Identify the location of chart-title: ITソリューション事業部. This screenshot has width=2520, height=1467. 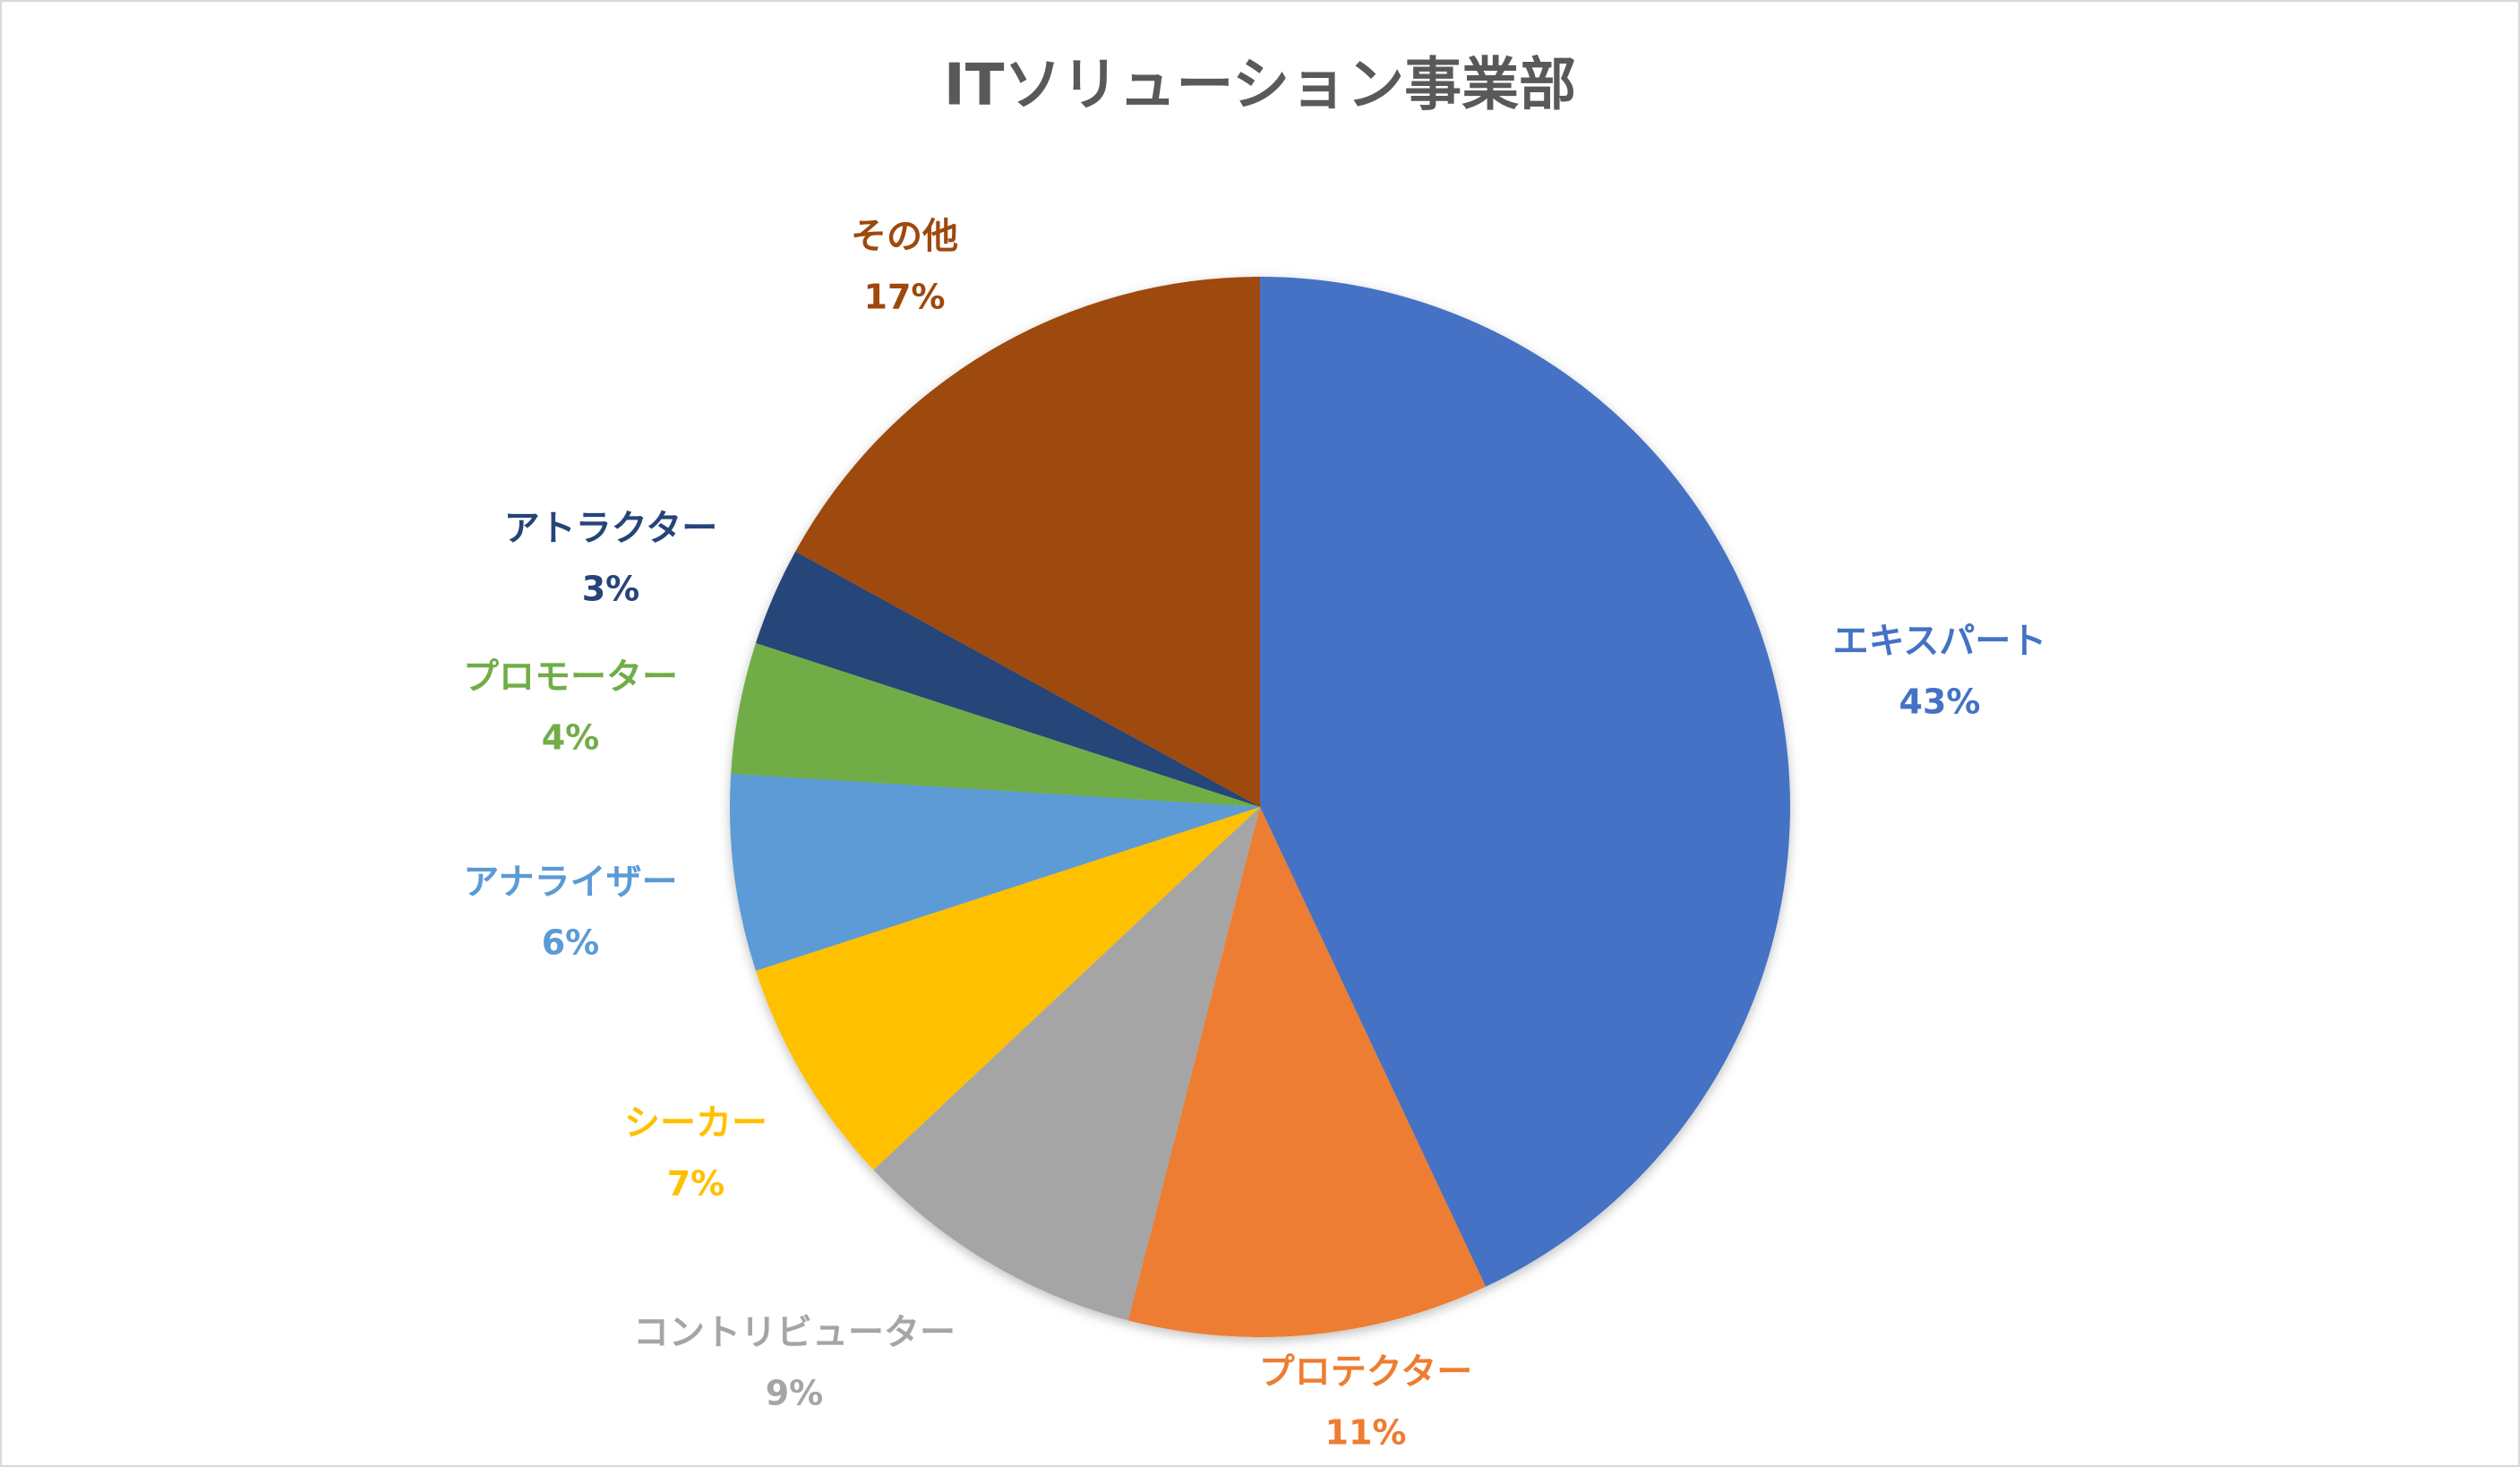
(1260, 86).